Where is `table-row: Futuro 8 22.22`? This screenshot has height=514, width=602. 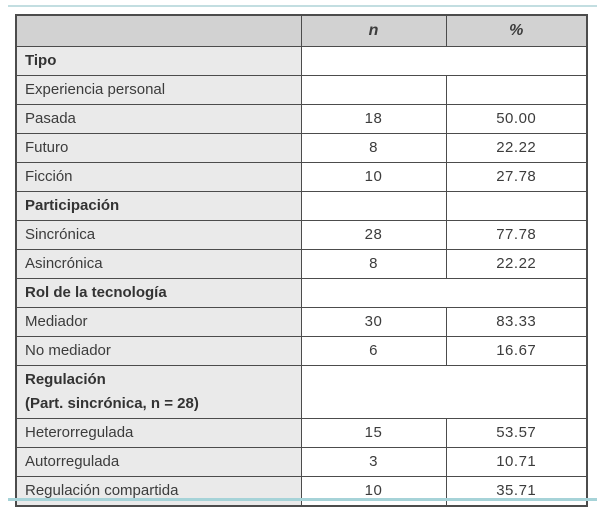 table-row: Futuro 8 22.22 is located at coordinates (301, 147).